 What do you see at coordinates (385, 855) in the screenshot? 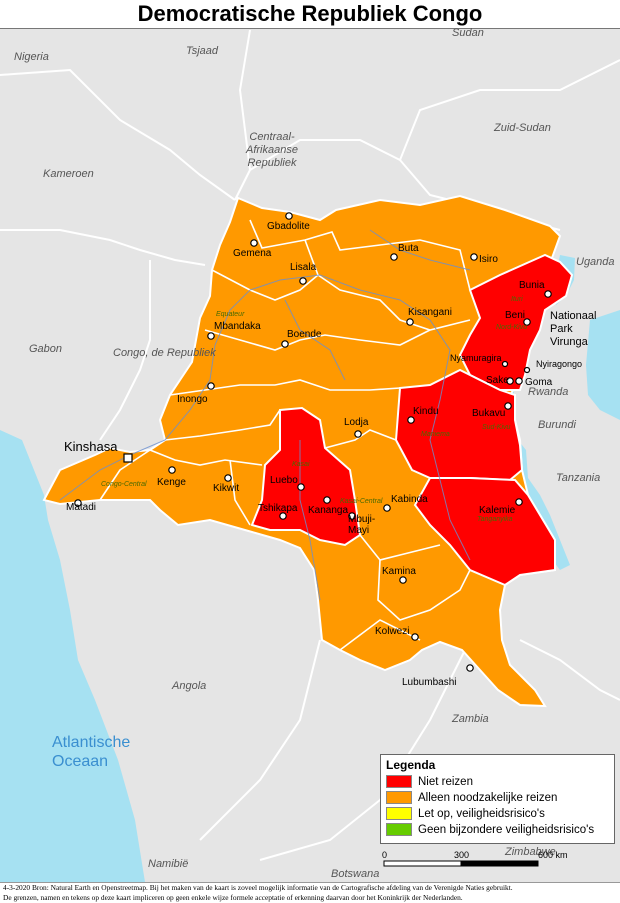
I see `scale-label-0: 0` at bounding box center [385, 855].